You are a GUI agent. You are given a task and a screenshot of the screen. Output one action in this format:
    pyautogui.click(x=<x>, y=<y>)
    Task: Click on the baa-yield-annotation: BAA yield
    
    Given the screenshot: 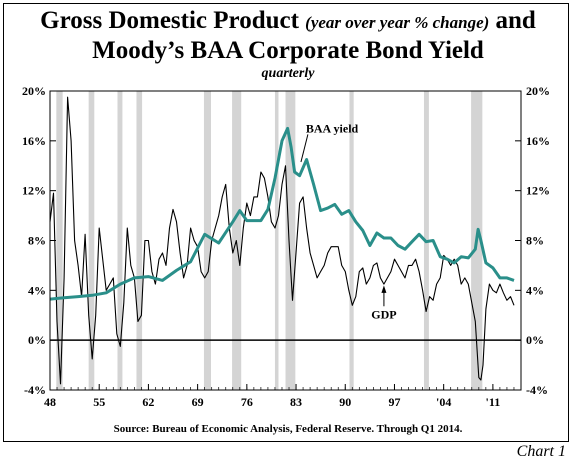 What is the action you would take?
    pyautogui.click(x=332, y=128)
    